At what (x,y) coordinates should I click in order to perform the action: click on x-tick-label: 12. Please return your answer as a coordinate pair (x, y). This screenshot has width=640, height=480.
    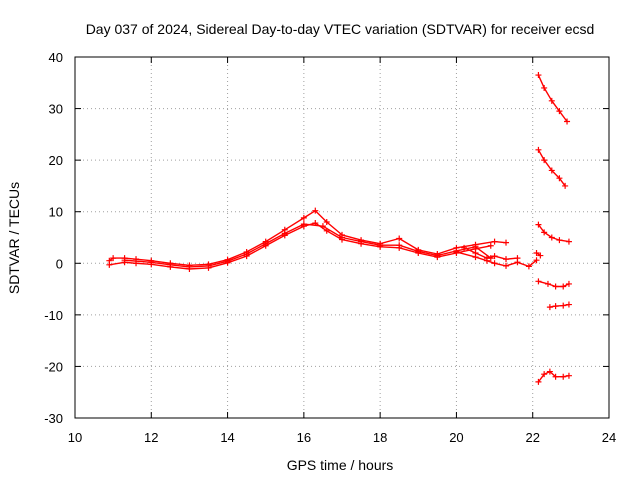
    Looking at the image, I should click on (151, 437).